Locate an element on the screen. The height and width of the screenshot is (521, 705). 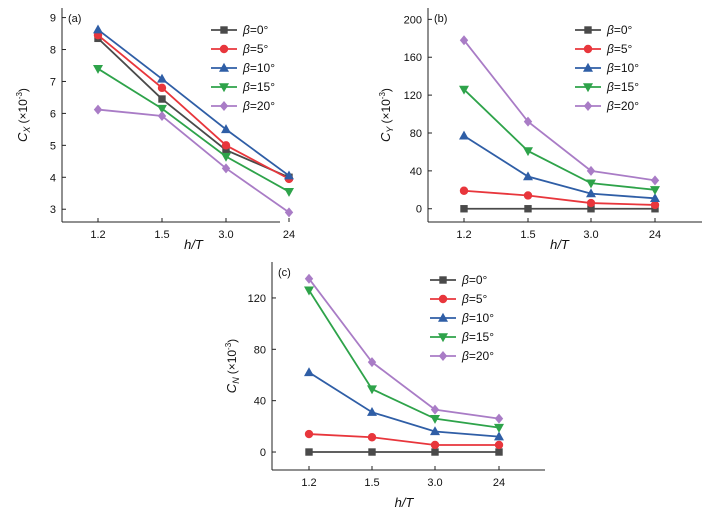
y-tick-label: 4 is located at coordinates (53, 178).